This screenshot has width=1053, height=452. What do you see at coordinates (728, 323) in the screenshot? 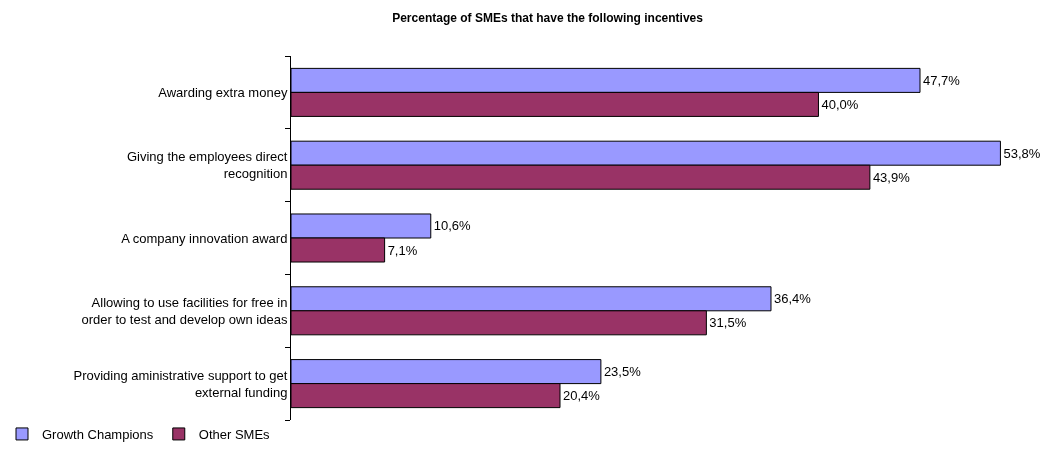
I see `data-label: 31,5%` at bounding box center [728, 323].